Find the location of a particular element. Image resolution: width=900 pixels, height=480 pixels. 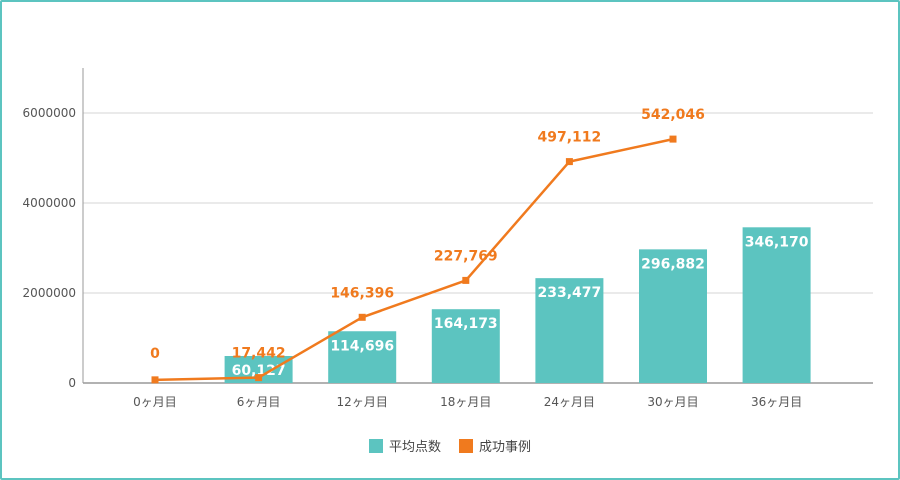

x-tick-label-5: 30ヶ月目 is located at coordinates (672, 402).